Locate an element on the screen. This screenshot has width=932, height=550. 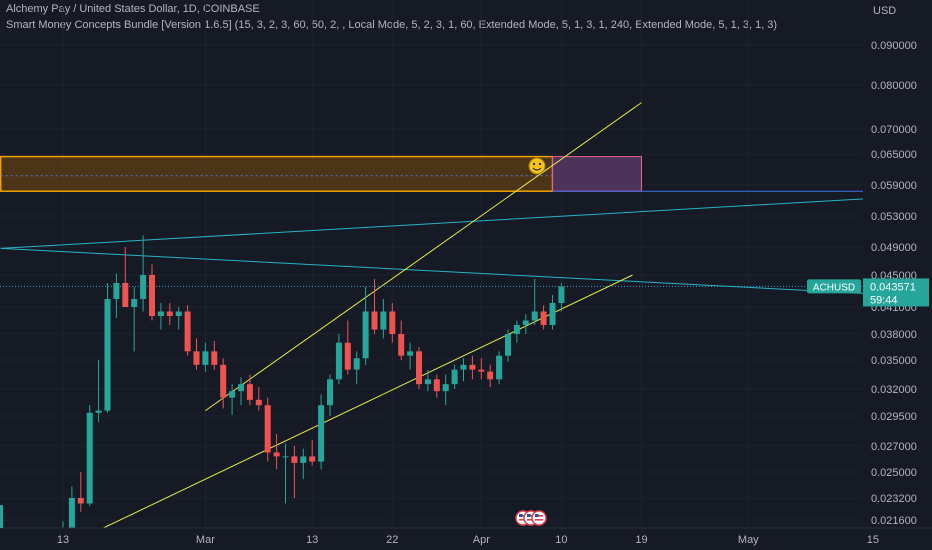
smiley-eye-right is located at coordinates (540, 164).